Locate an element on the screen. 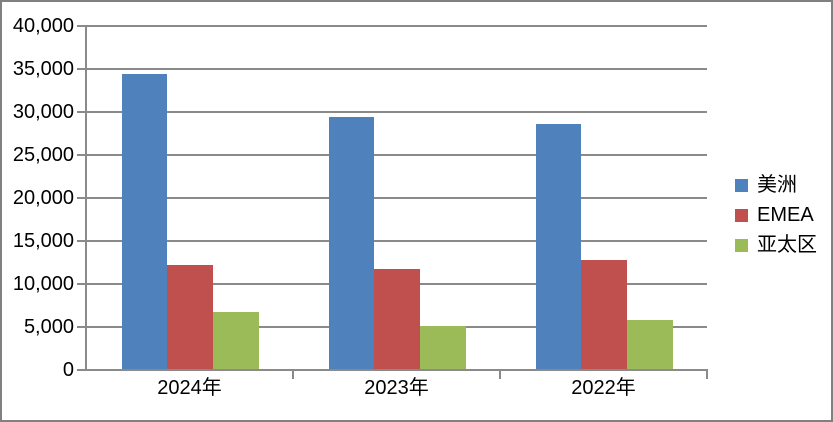 Image resolution: width=833 pixels, height=422 pixels. y-axis-label: 15,000 is located at coordinates (43, 241).